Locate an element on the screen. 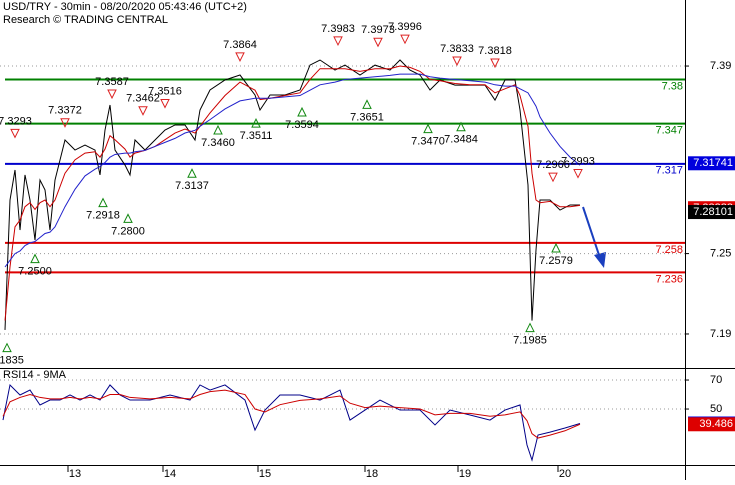 The width and height of the screenshot is (735, 485). low-label: 7.3594 is located at coordinates (302, 125).